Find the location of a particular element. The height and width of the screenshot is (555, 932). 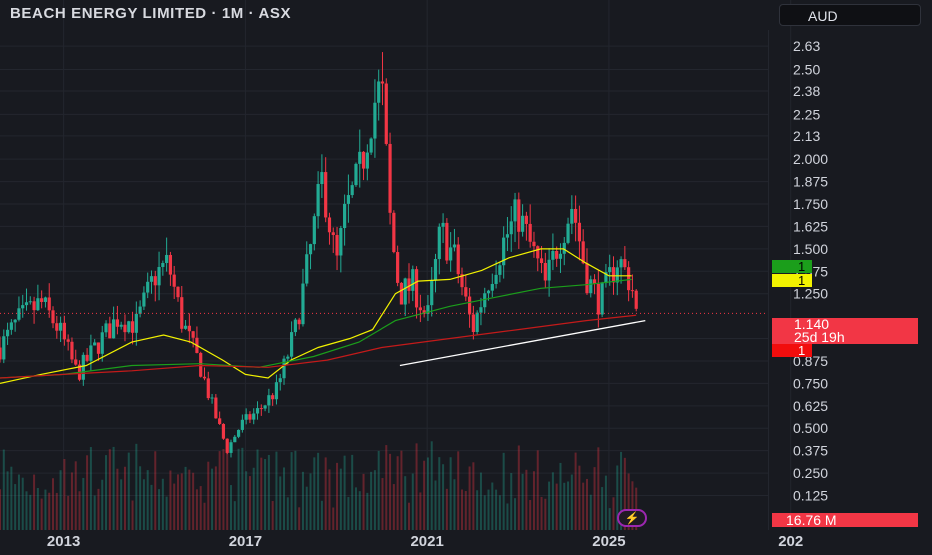

price-tick-label: 0.750 is located at coordinates (810, 383).